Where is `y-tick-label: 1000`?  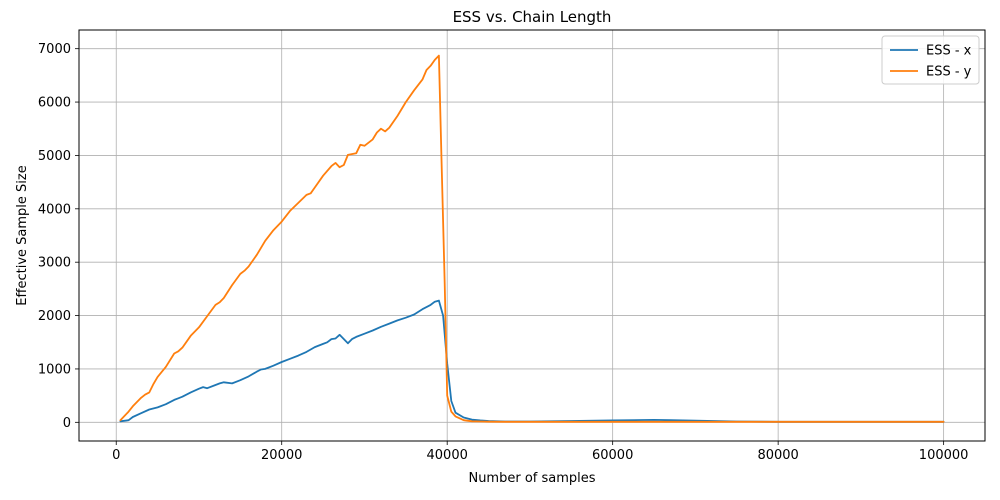 y-tick-label: 1000 is located at coordinates (54, 369).